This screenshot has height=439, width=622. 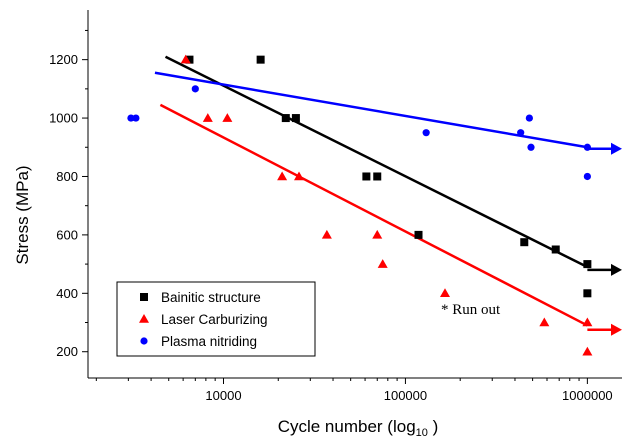 What do you see at coordinates (22, 214) in the screenshot?
I see `y-axis-title: Stress (MPa)` at bounding box center [22, 214].